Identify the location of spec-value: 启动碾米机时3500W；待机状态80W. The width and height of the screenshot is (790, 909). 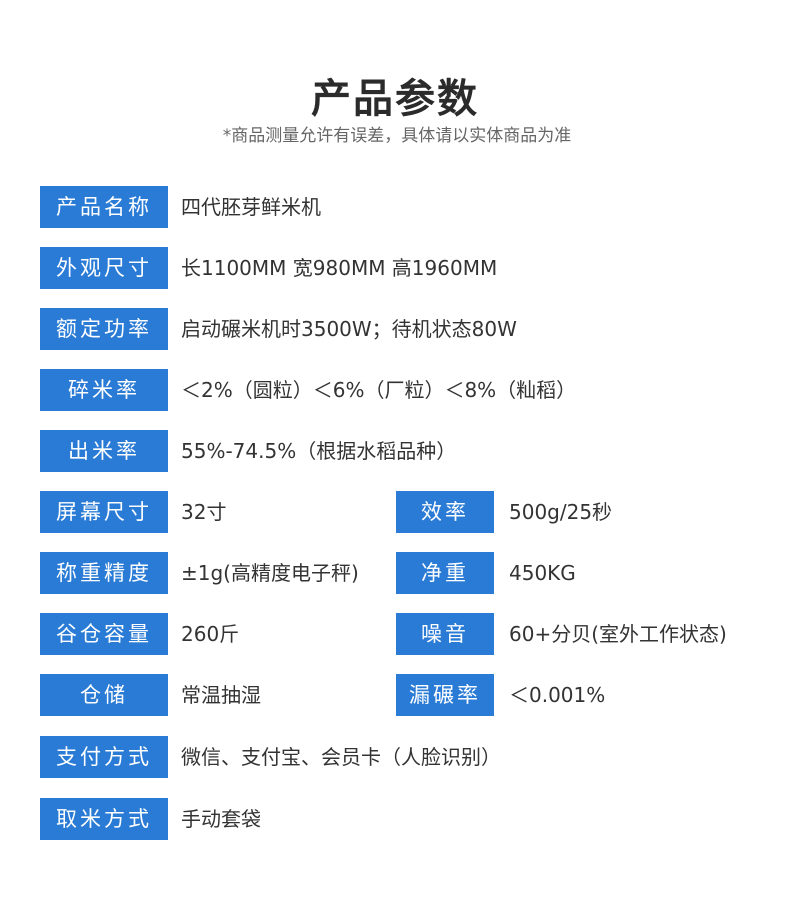
(349, 329).